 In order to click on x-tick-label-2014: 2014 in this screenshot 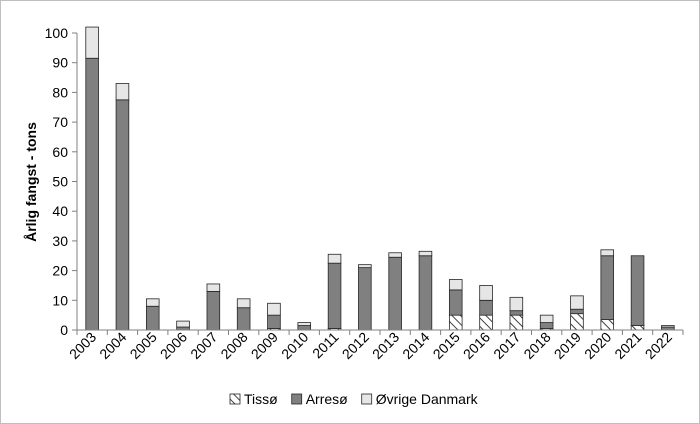, I will do `click(415, 345)`.